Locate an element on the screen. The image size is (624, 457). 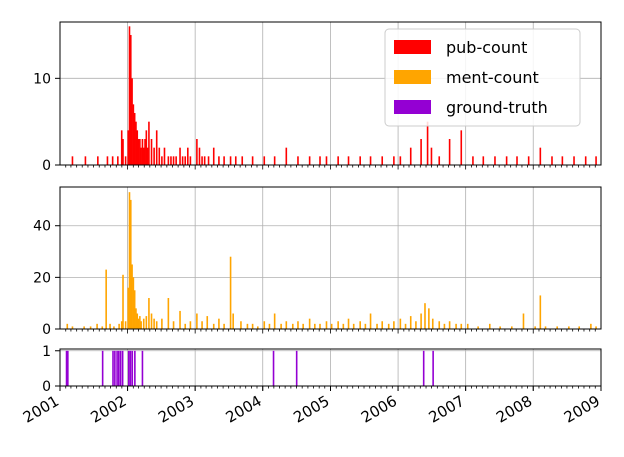
ytick-label-ment-count-2: 40 is located at coordinates (42, 227).